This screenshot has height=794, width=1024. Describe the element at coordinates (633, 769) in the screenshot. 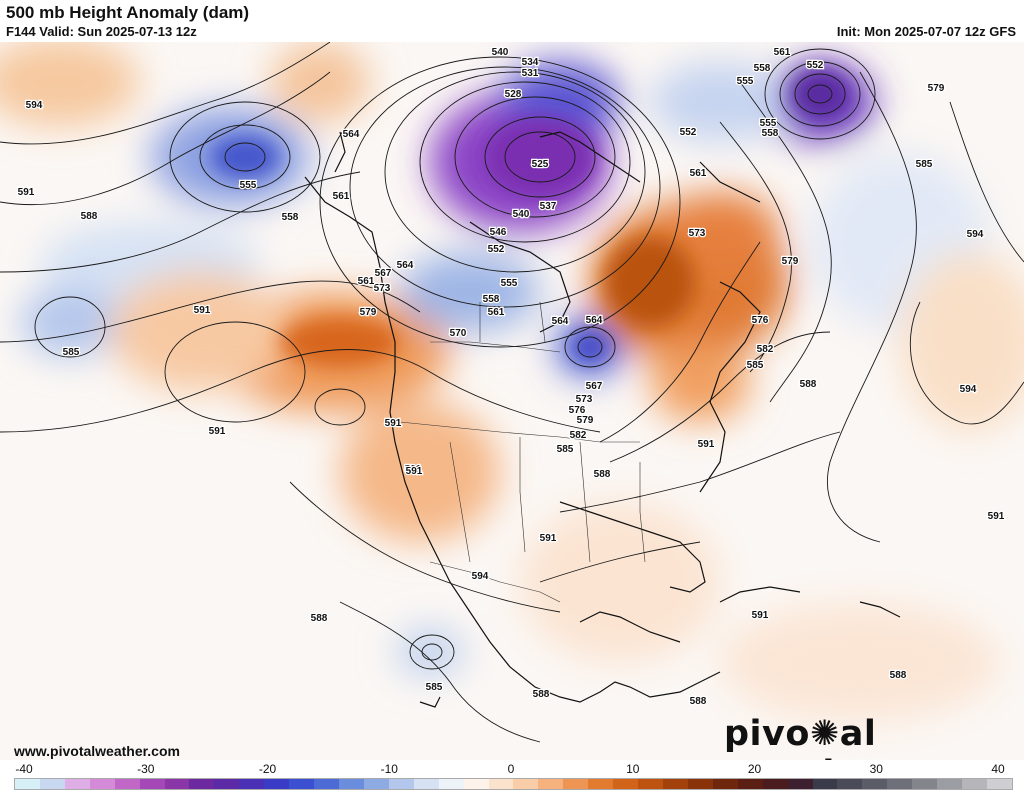

I see `colorbar-tick-label: 10` at that location.